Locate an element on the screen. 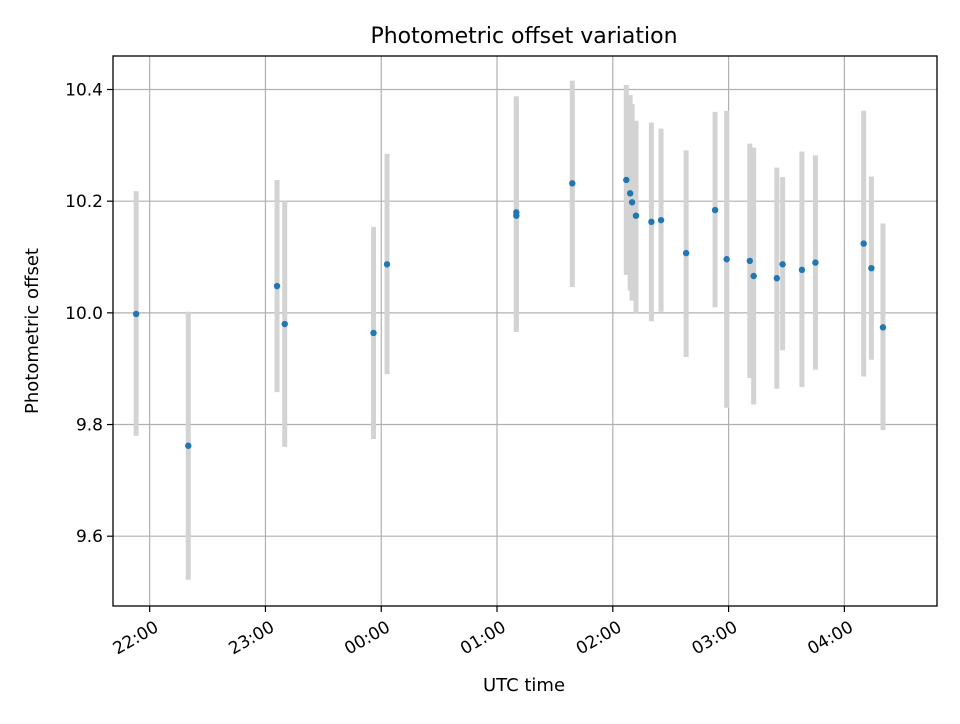 This screenshot has width=960, height=724. x-tick-label: 22:00 is located at coordinates (136, 638).